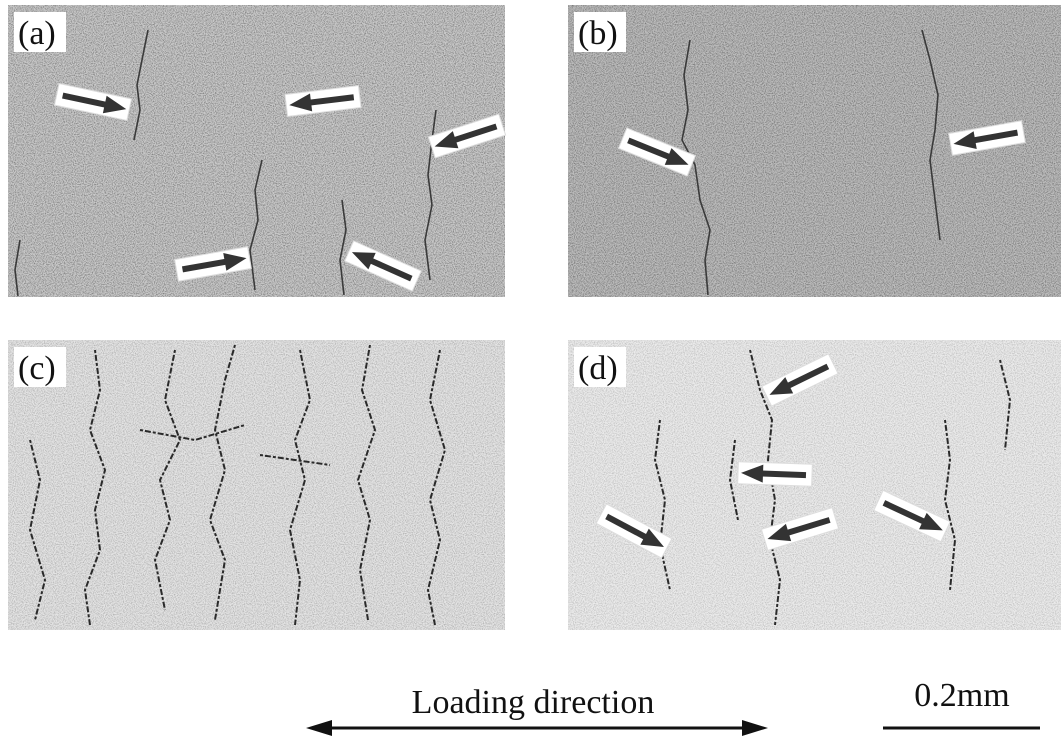  Describe the element at coordinates (37, 33) in the screenshot. I see `panel-label: (a)` at that location.